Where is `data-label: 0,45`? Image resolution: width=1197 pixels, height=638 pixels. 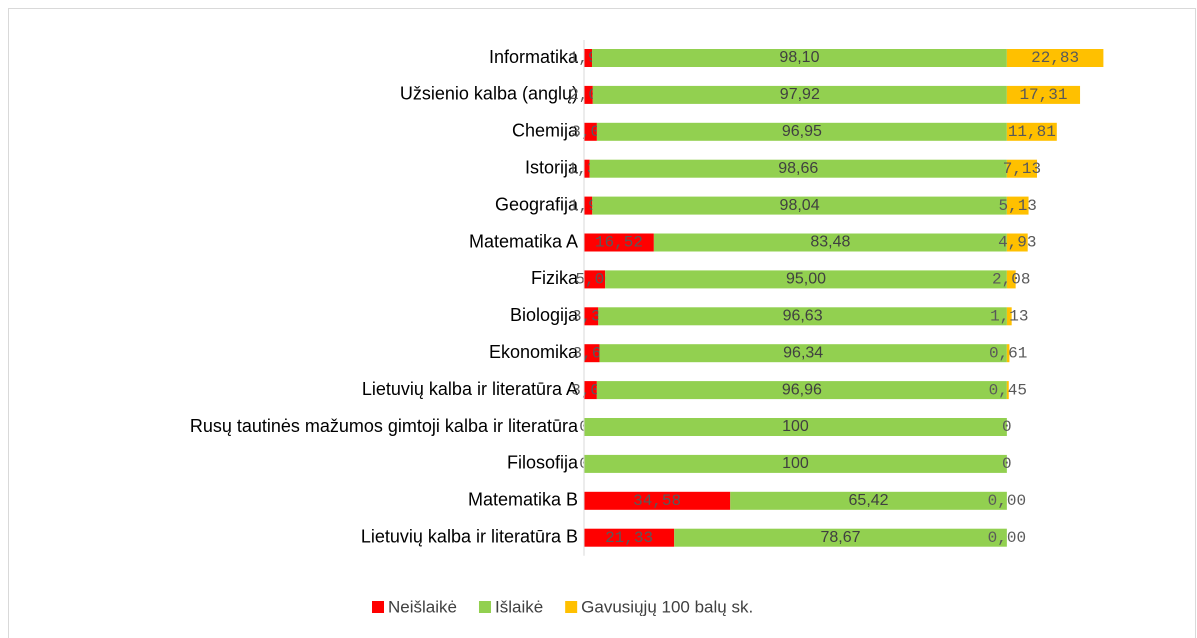 data-label: 0,45 is located at coordinates (1008, 390).